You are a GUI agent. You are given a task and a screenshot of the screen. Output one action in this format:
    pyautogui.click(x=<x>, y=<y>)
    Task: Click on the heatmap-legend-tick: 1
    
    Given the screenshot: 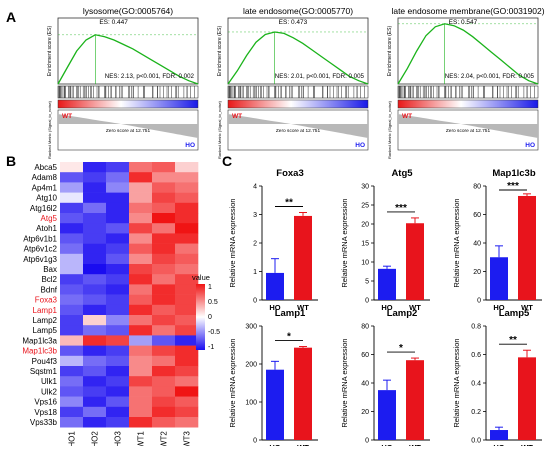 What is the action you would take?
    pyautogui.click(x=210, y=287)
    